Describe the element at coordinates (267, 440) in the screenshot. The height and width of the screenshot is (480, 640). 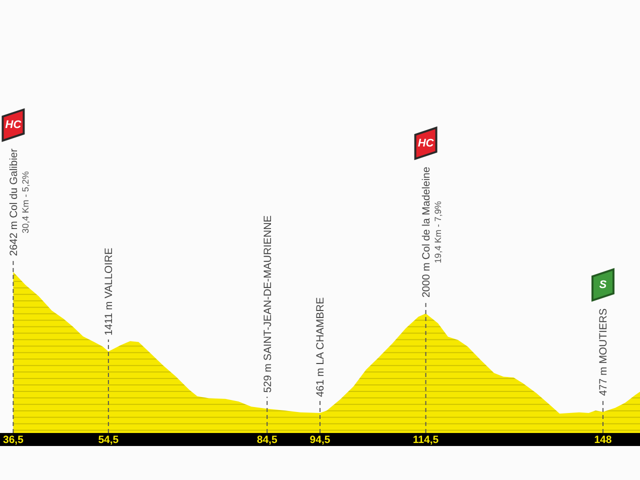
I see `x-tick-label: 84,5` at that location.